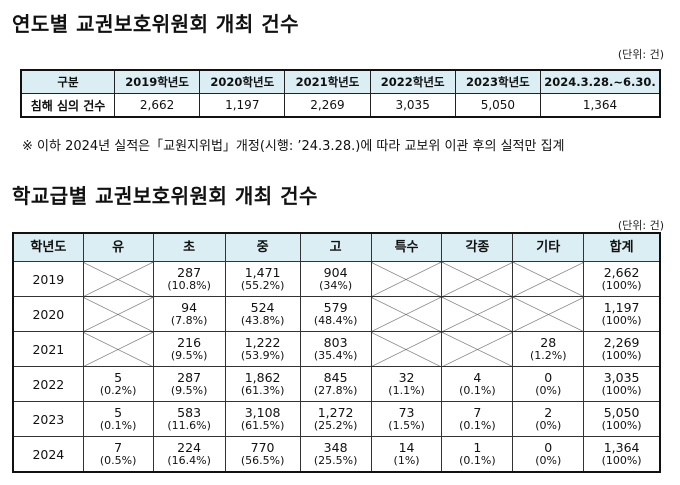  What do you see at coordinates (262, 412) in the screenshot?
I see `count-value: 3,108` at bounding box center [262, 412].